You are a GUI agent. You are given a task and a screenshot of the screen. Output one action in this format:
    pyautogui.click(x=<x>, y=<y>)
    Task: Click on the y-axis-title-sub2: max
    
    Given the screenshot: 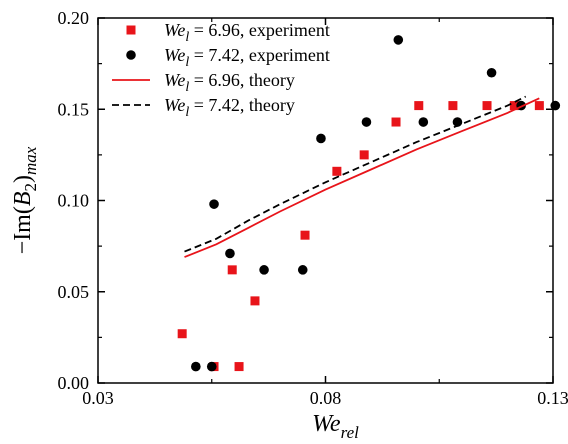 What is the action you would take?
    pyautogui.click(x=30, y=160)
    